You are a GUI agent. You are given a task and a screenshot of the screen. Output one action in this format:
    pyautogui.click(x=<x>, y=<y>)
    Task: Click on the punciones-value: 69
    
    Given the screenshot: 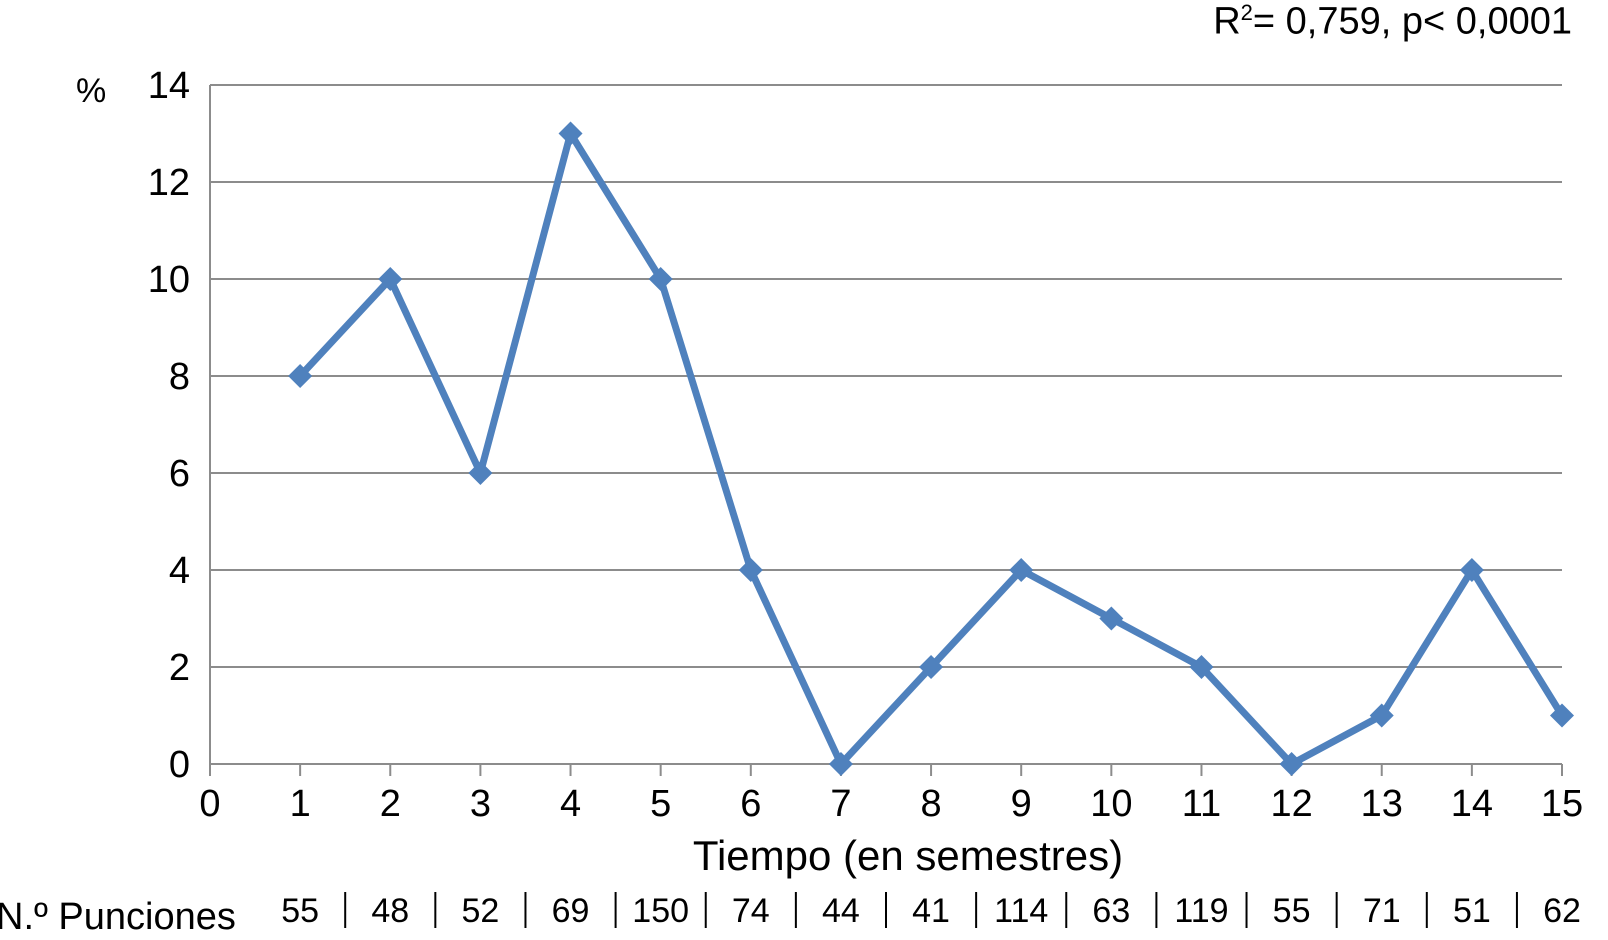 What is the action you would take?
    pyautogui.click(x=571, y=911)
    